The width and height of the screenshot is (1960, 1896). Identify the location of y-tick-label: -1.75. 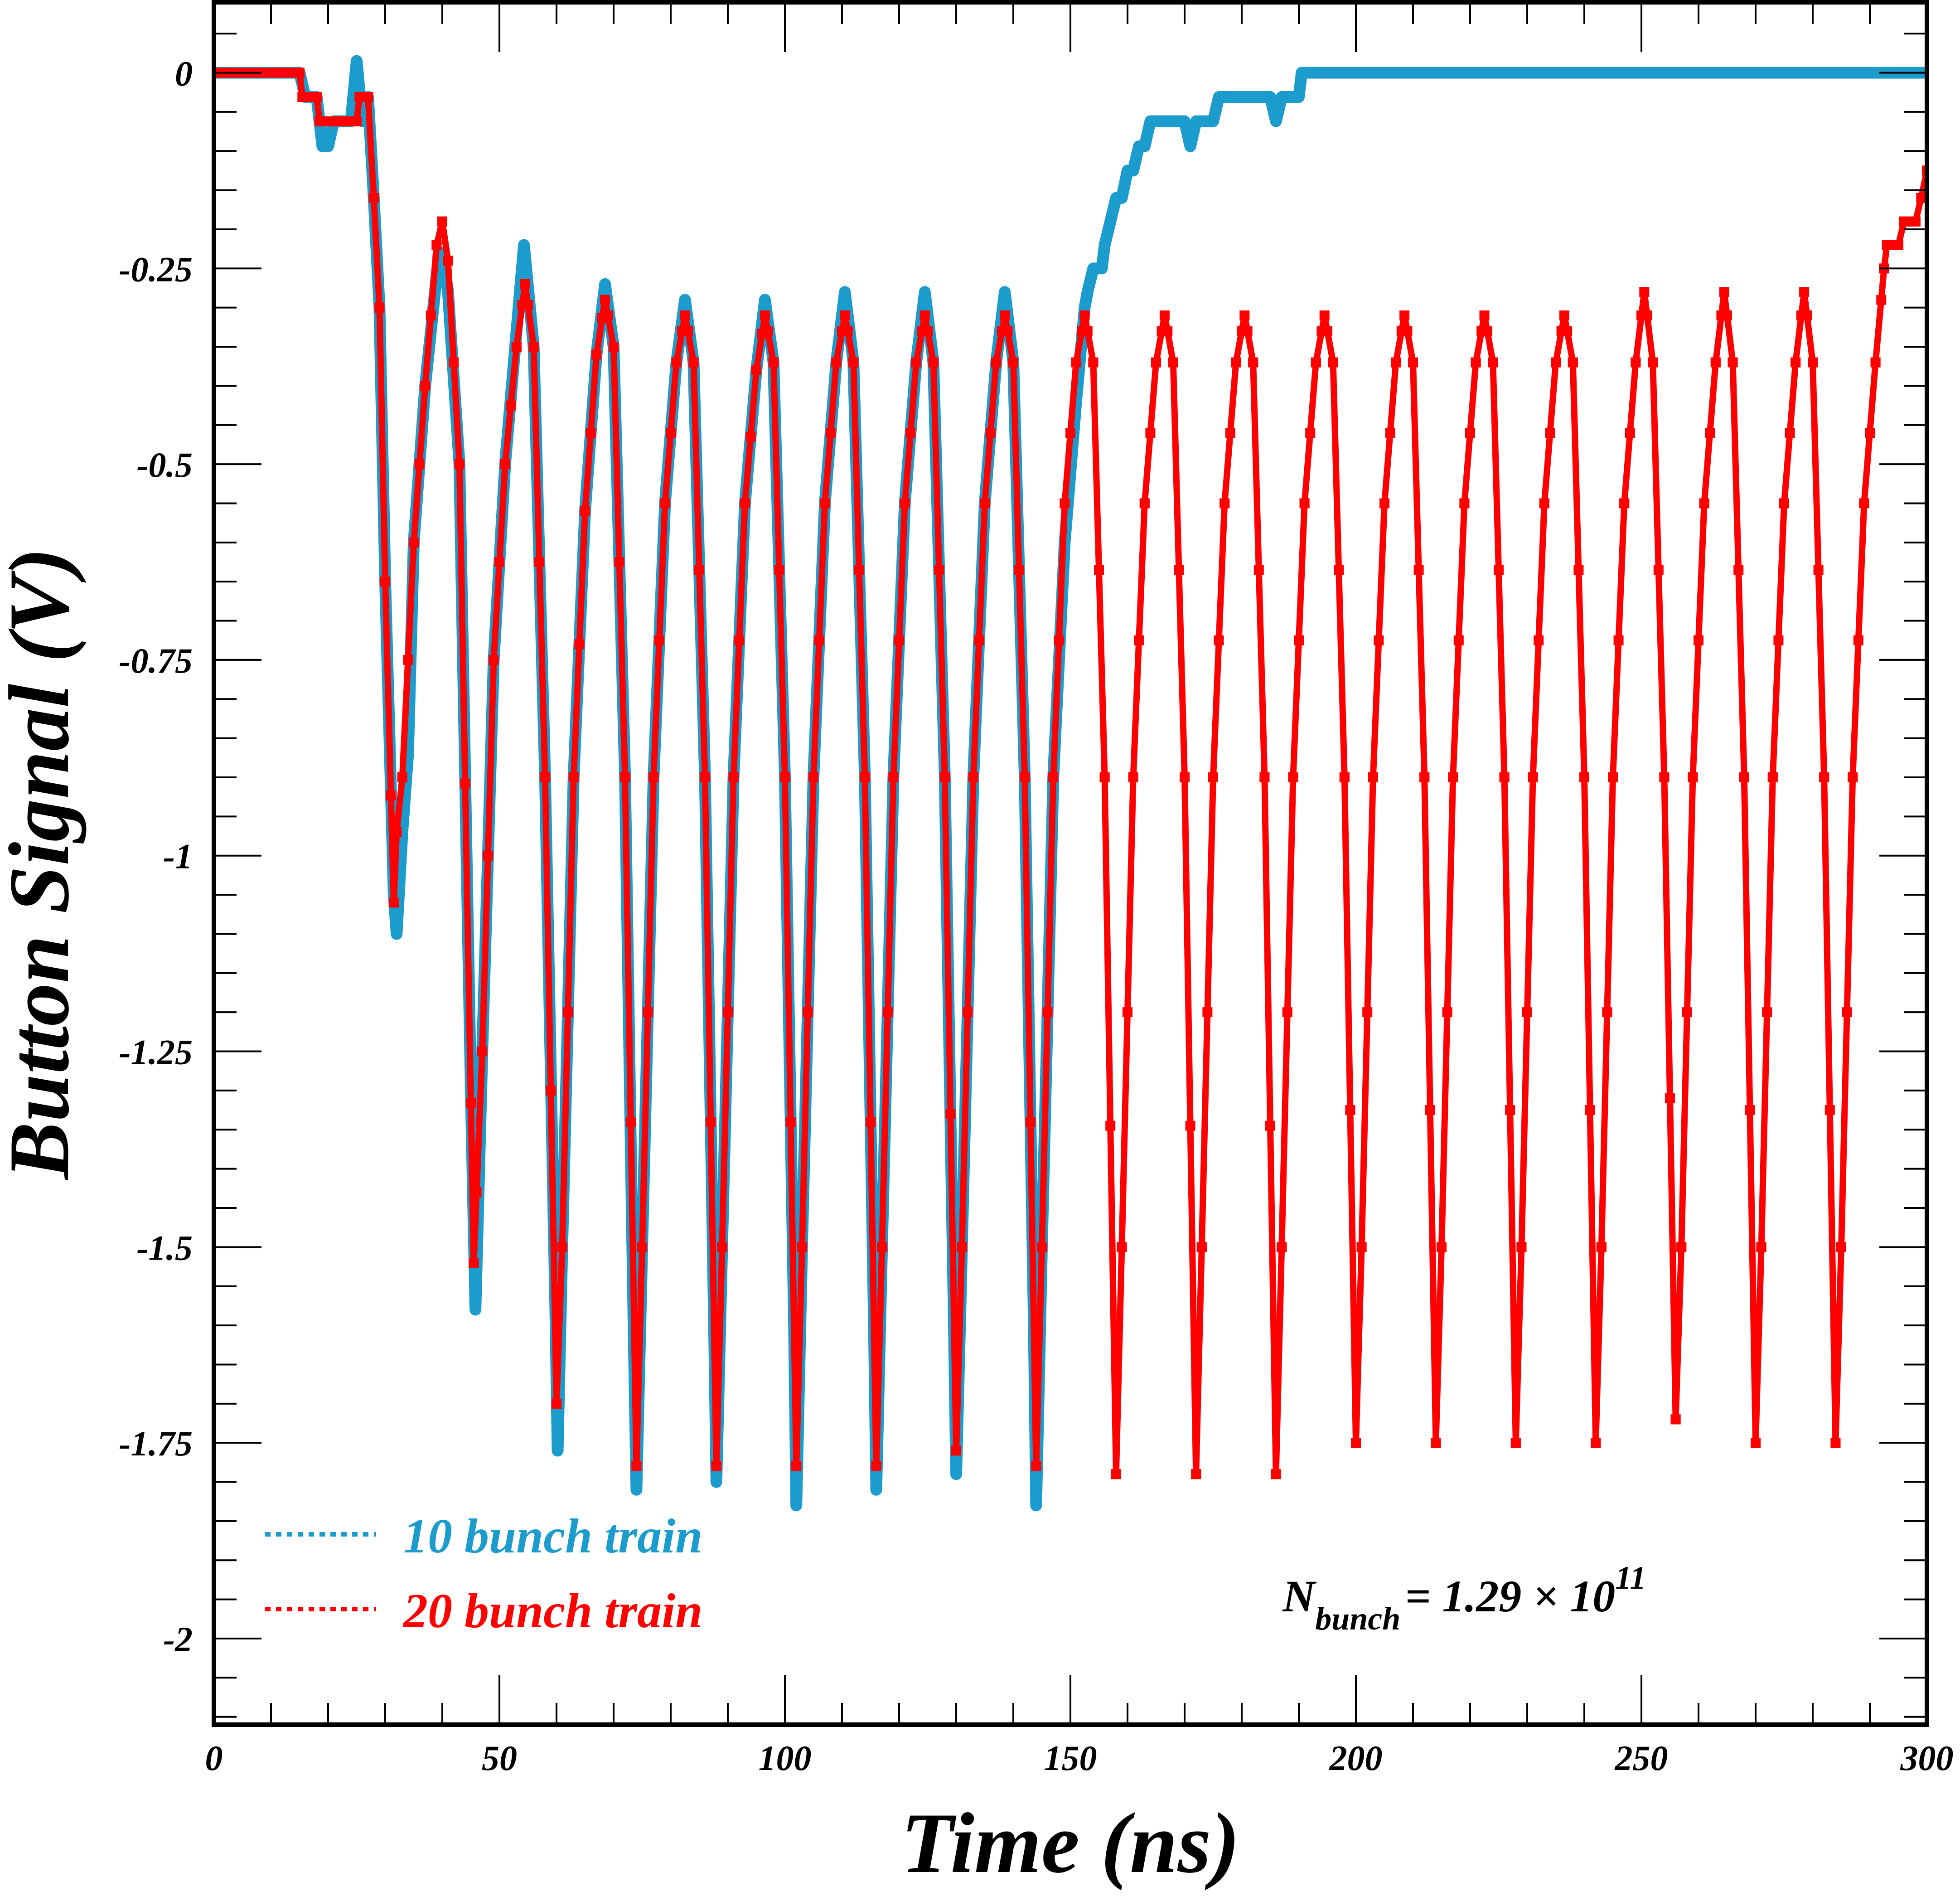
(156, 1443).